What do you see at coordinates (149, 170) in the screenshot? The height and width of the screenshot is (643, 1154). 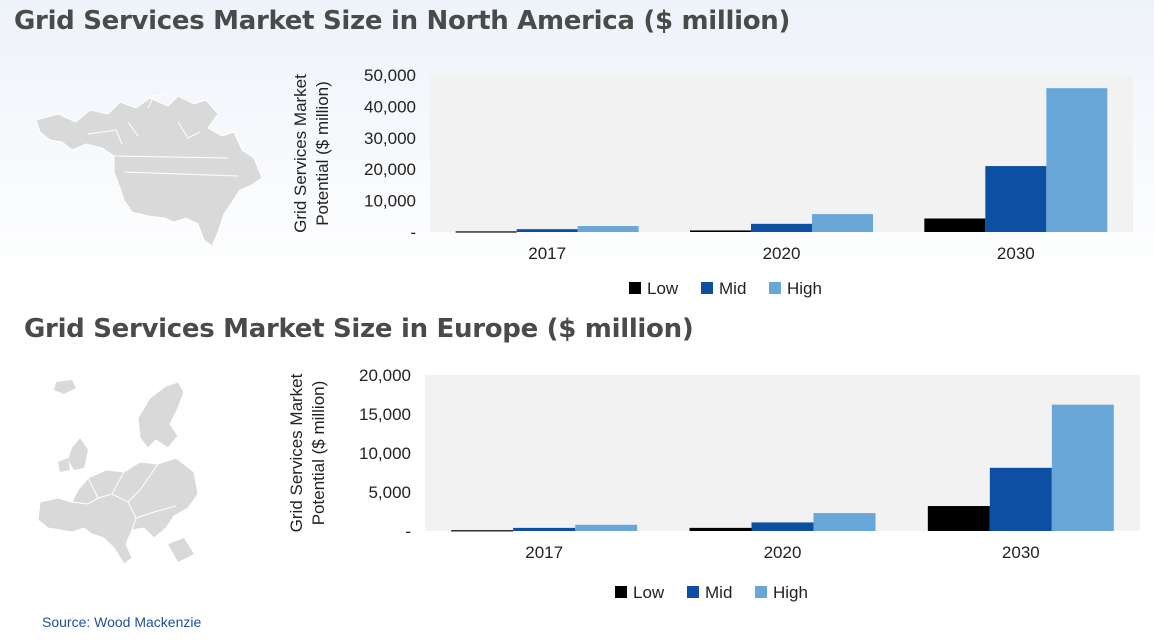 I see `north-america-map-icon` at bounding box center [149, 170].